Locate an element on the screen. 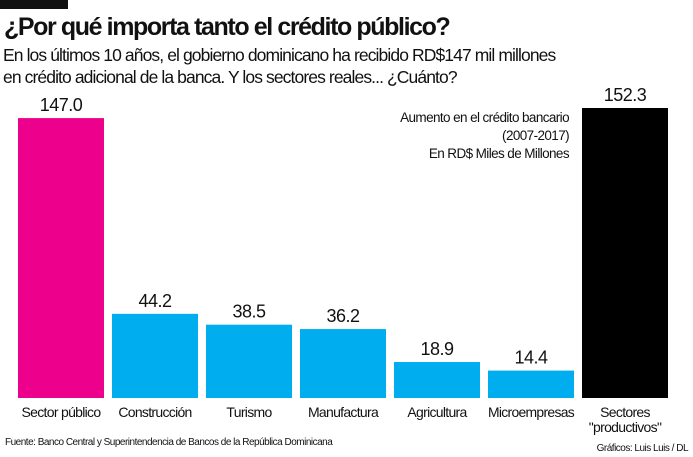  header-rule is located at coordinates (34, 4).